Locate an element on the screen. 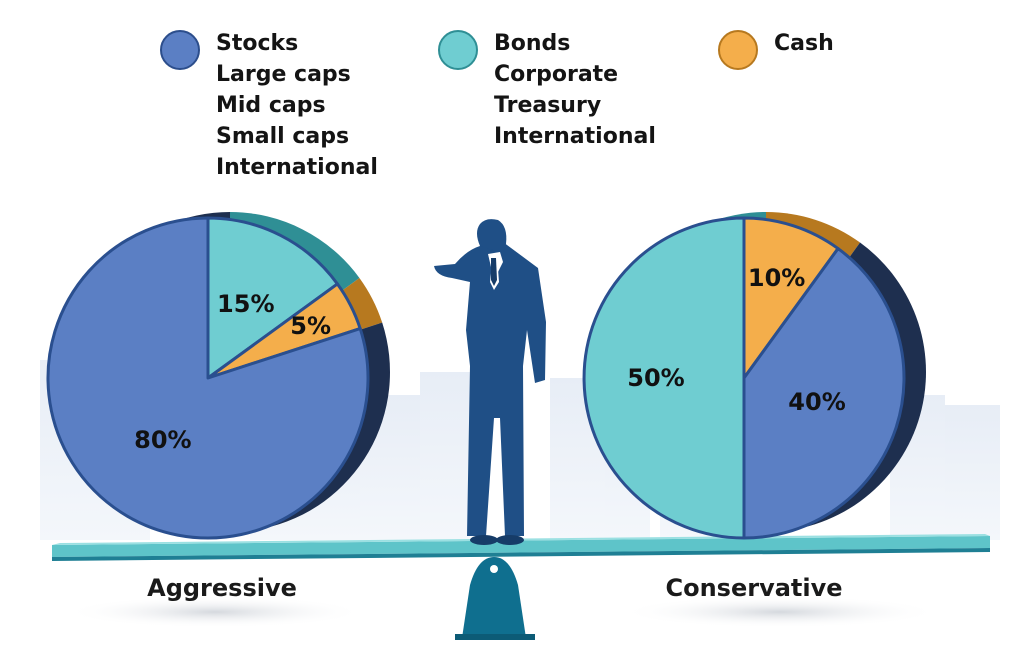  aggressive-stocks-label: 80% is located at coordinates (163, 440).